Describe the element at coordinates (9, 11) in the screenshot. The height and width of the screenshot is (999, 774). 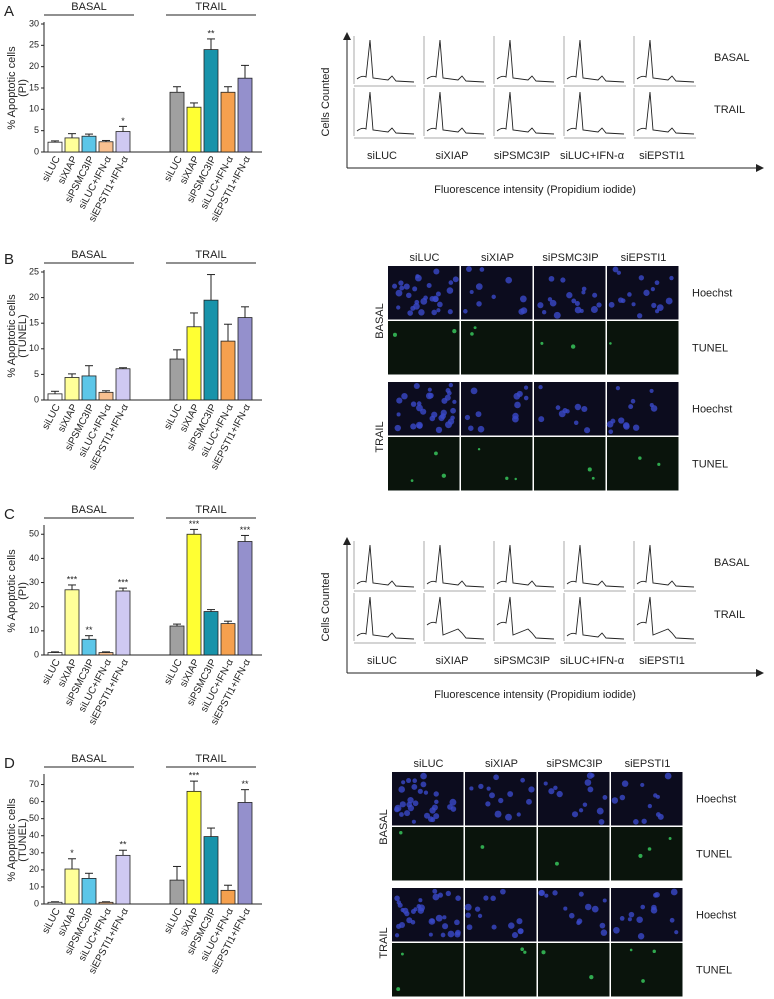
I see `panel-letter: A` at that location.